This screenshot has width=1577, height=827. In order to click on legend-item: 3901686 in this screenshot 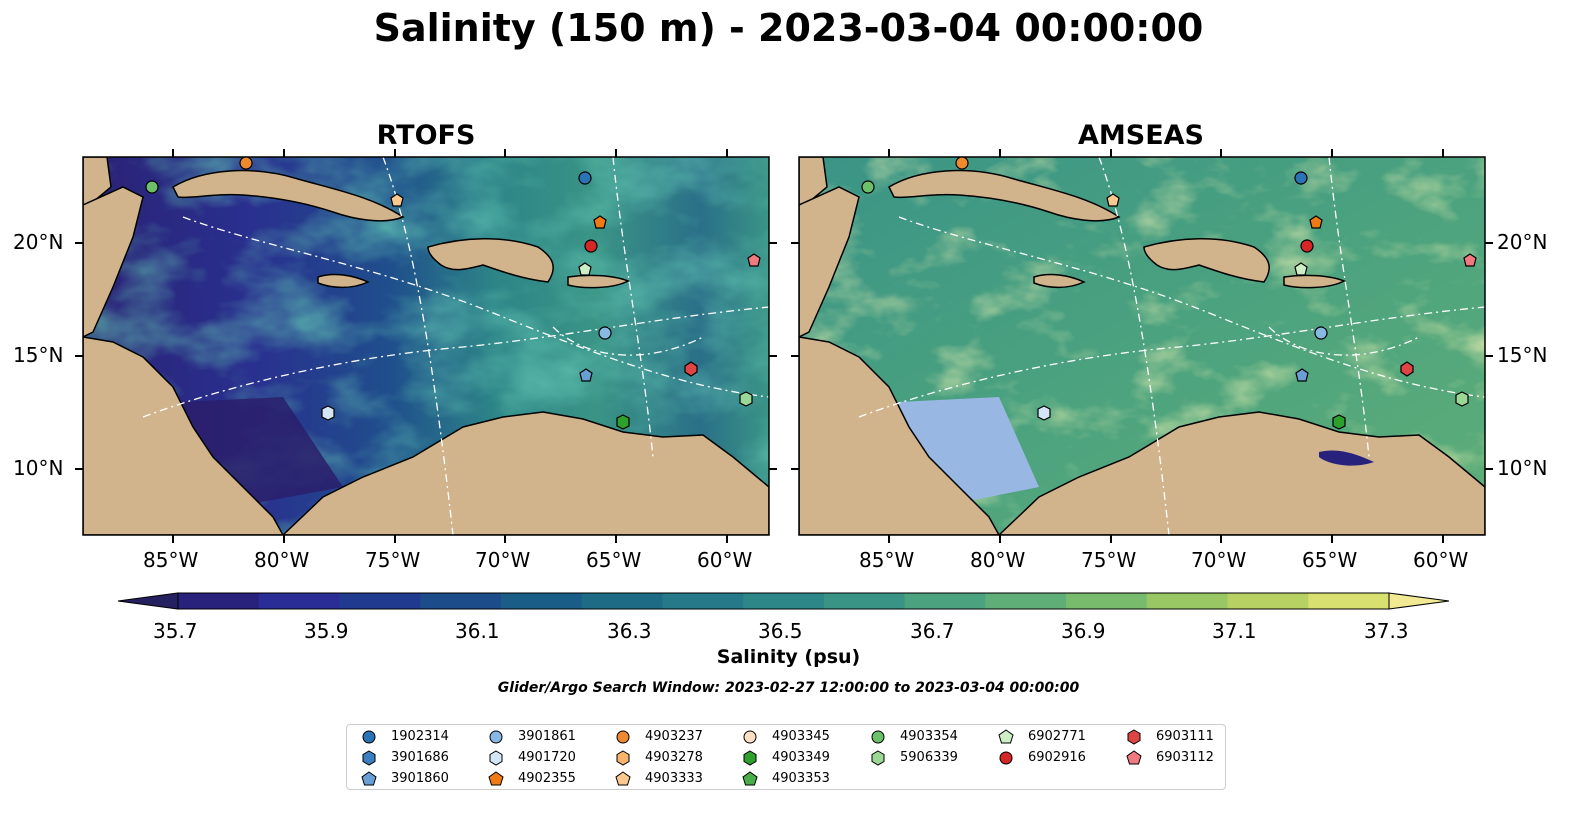, I will do `click(421, 758)`.